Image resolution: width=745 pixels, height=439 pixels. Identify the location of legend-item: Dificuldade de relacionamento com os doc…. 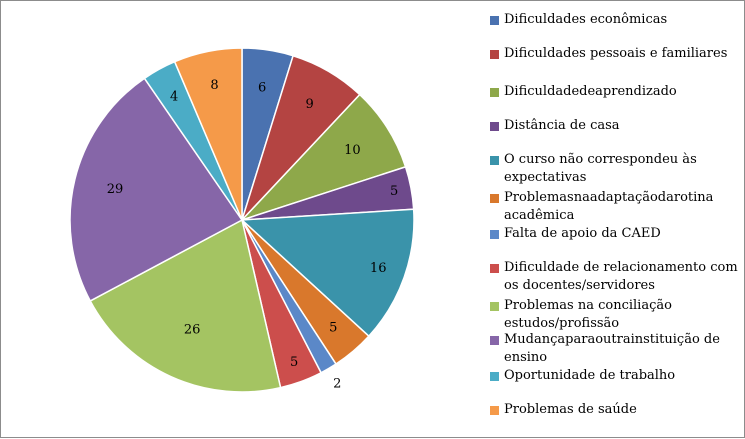
(615, 277).